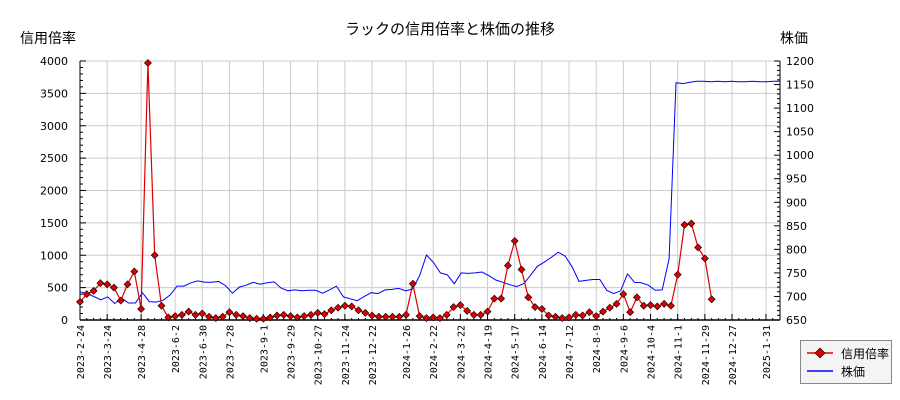  Describe the element at coordinates (796, 179) in the screenshot. I see `right-axis-tick-label: 950` at that location.